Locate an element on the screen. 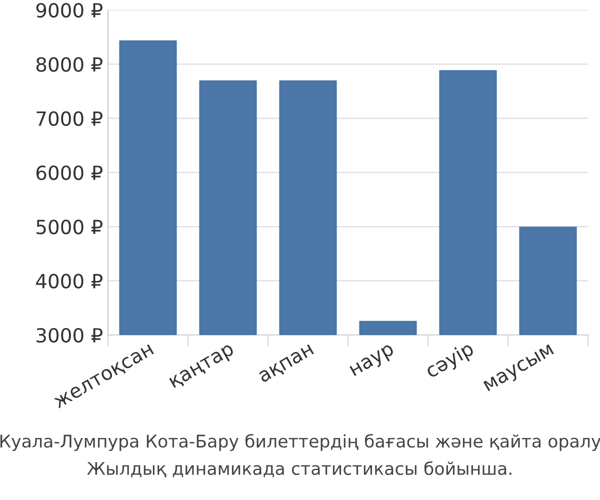 The width and height of the screenshot is (600, 500). x-tick-label: наур is located at coordinates (372, 362).